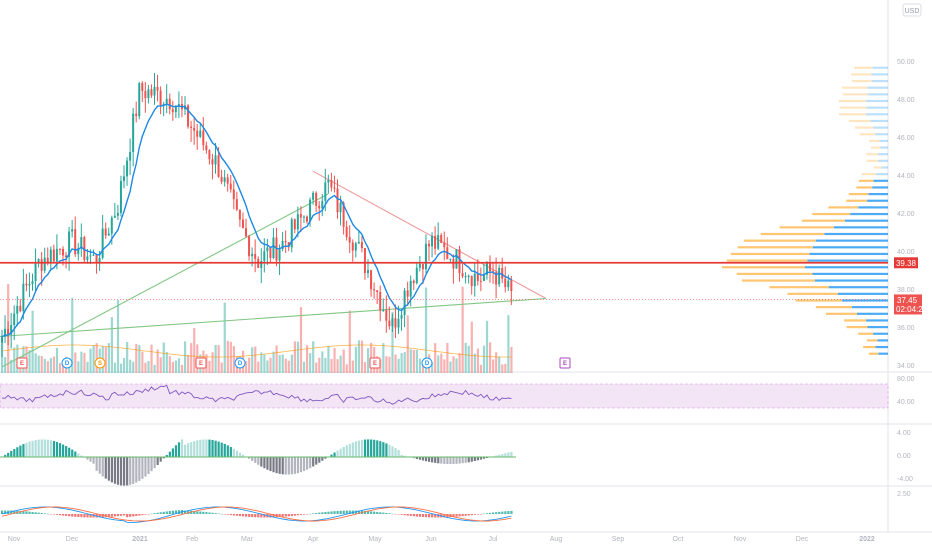 The image size is (932, 550). I want to click on event-marker-label: D, so click(240, 364).